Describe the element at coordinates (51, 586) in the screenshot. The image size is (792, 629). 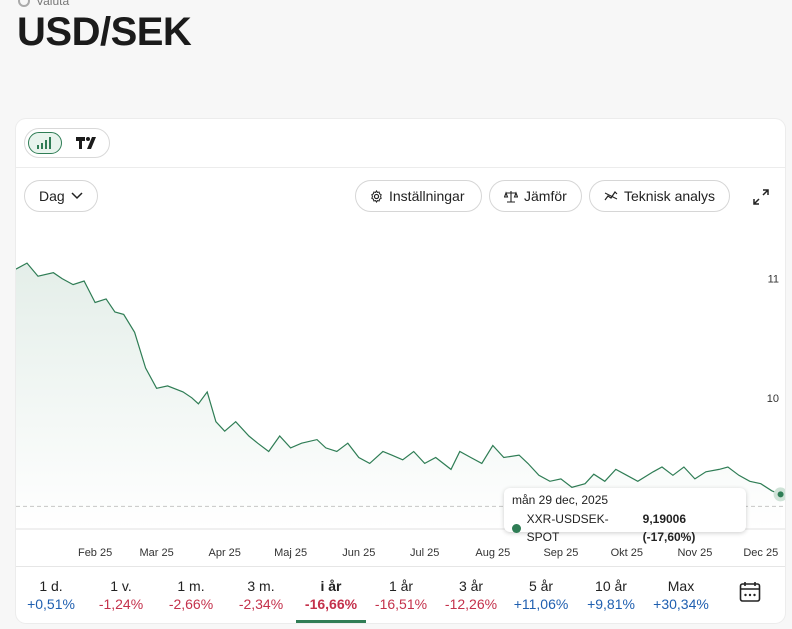
I see `period-label: 1 d.` at that location.